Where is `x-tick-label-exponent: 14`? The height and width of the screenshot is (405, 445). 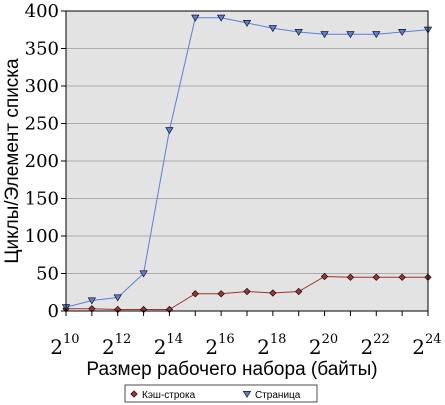 x-tick-label-exponent: 14 is located at coordinates (174, 339).